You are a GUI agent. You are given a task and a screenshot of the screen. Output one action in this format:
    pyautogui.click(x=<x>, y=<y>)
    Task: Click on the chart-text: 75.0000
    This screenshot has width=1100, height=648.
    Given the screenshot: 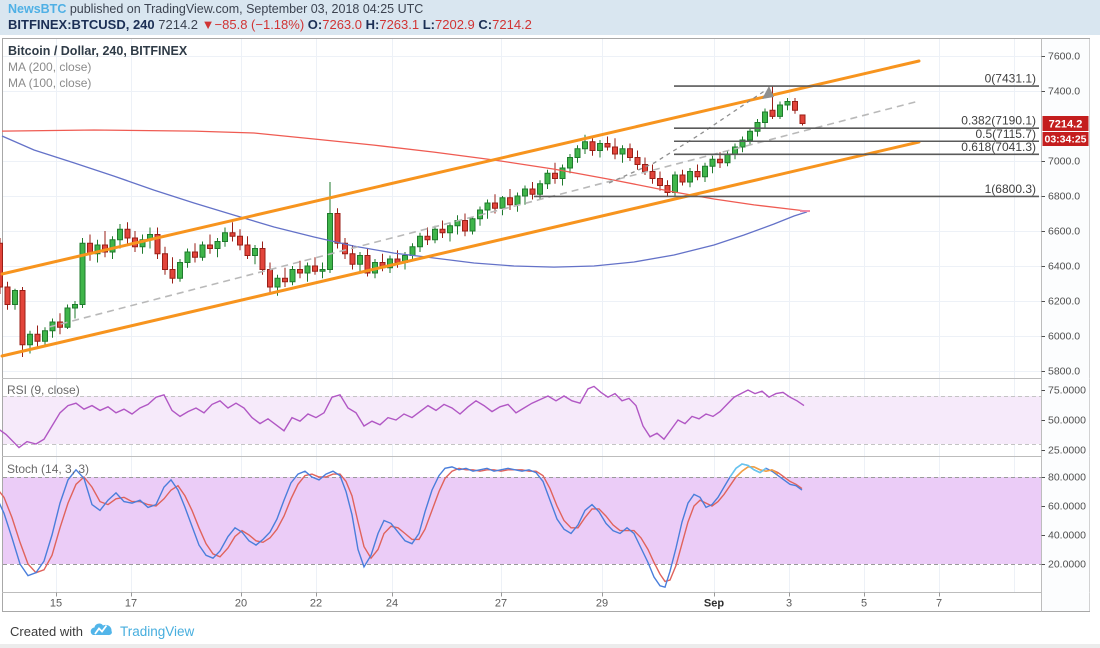 What is the action you would take?
    pyautogui.click(x=1067, y=391)
    